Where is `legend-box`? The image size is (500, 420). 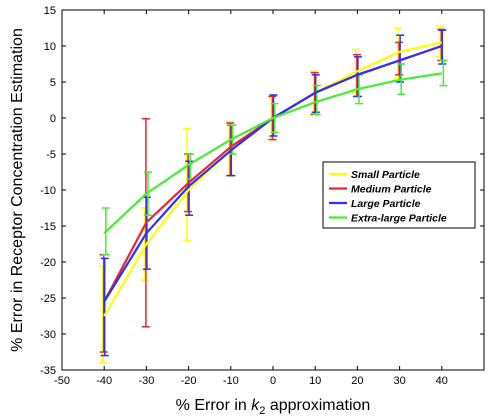 legend-box is located at coordinates (399, 195).